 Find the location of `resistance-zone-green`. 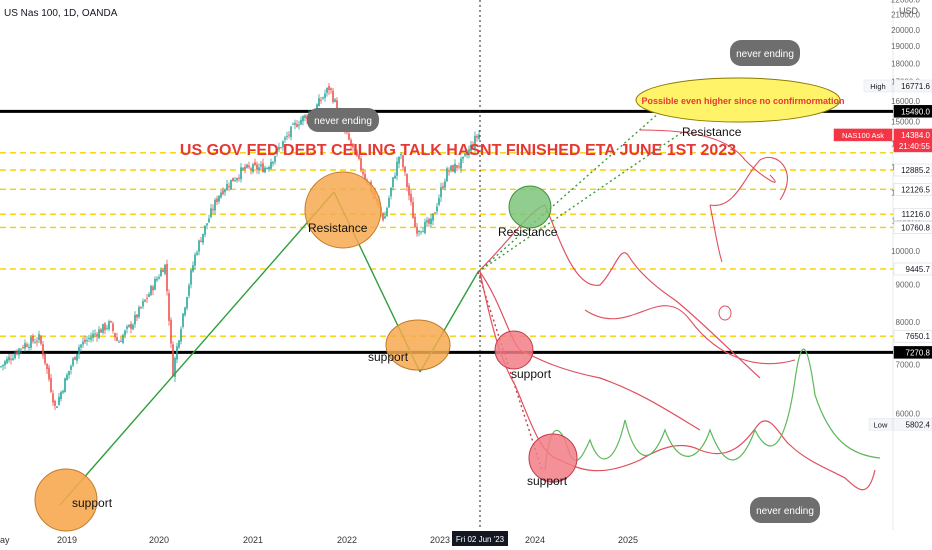

resistance-zone-green is located at coordinates (530, 207).